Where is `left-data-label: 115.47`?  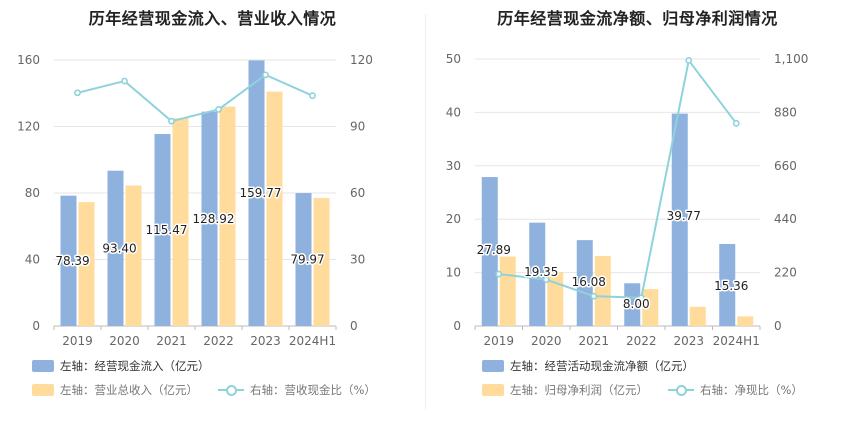 left-data-label: 115.47 is located at coordinates (167, 230).